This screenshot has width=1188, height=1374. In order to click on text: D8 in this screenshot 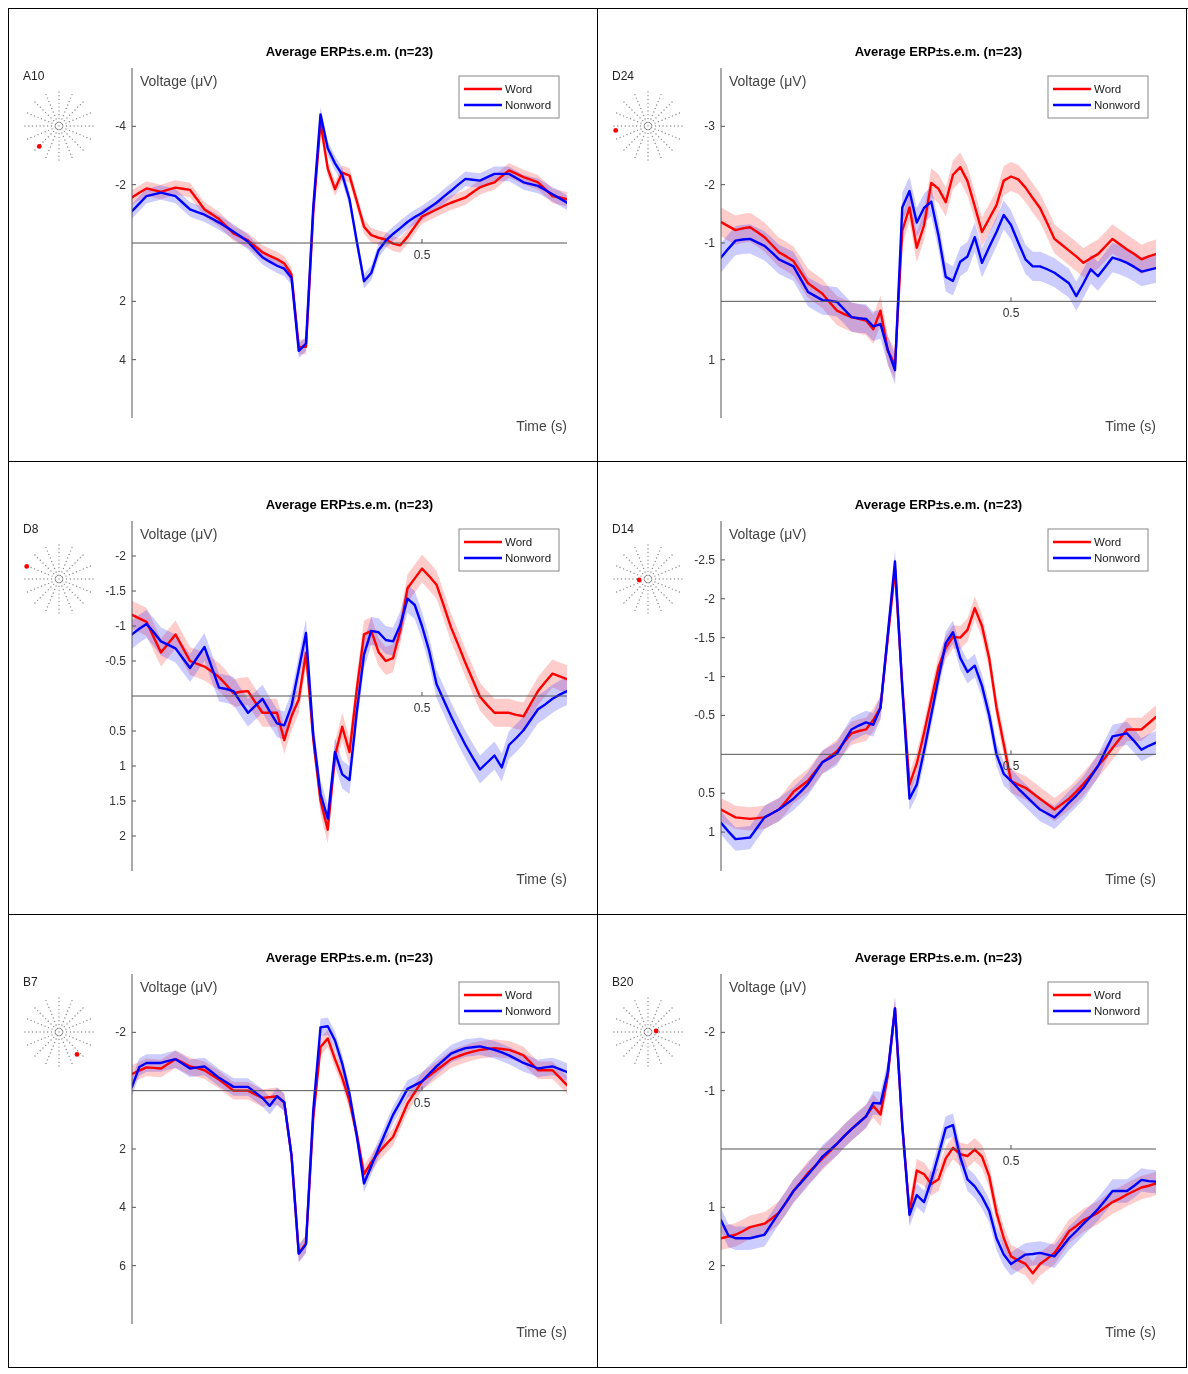, I will do `click(31, 529)`.